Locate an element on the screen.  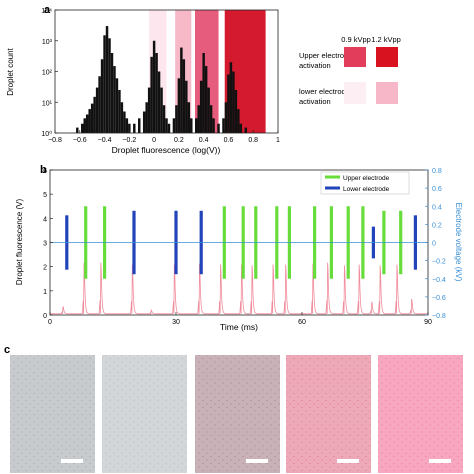
x-tick-label: 0.2 is located at coordinates (179, 140).